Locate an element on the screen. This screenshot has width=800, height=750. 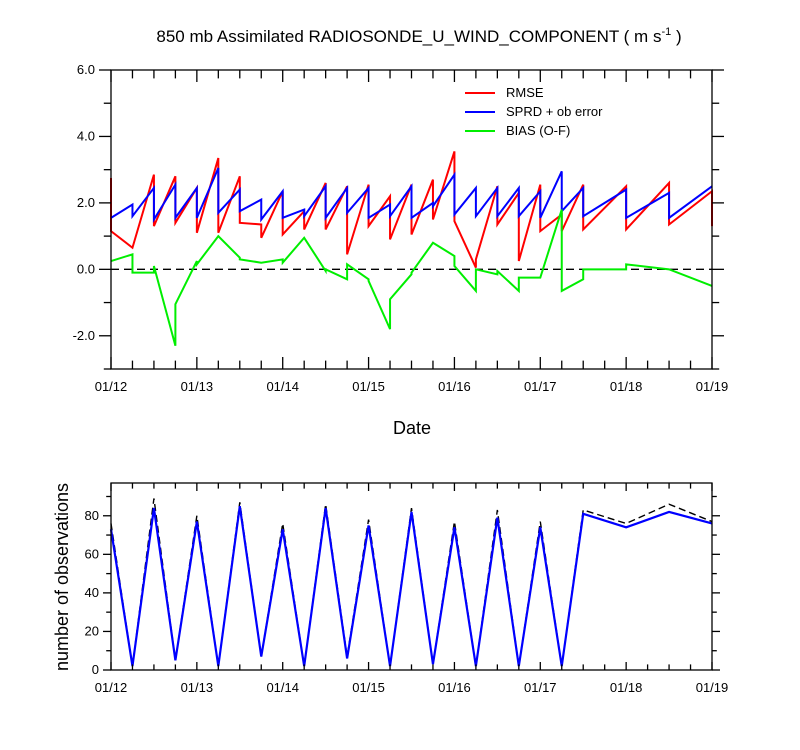
bottom-y-axis-title: number of observations is located at coordinates (62, 577).